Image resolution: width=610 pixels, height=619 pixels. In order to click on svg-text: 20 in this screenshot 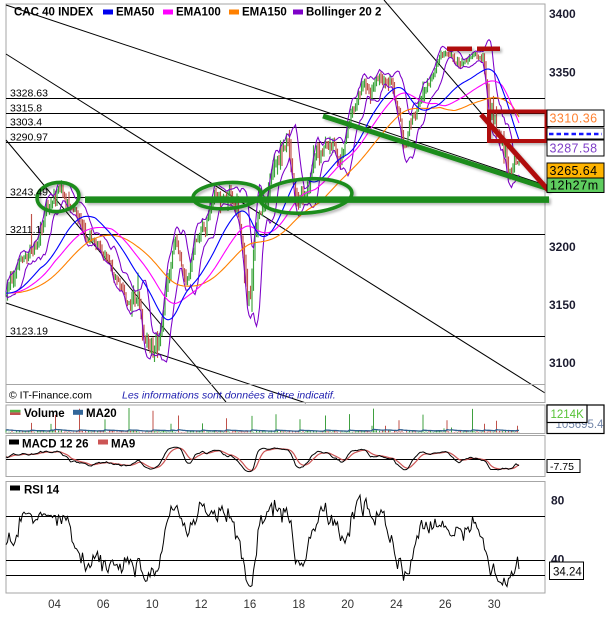, I will do `click(347, 605)`.